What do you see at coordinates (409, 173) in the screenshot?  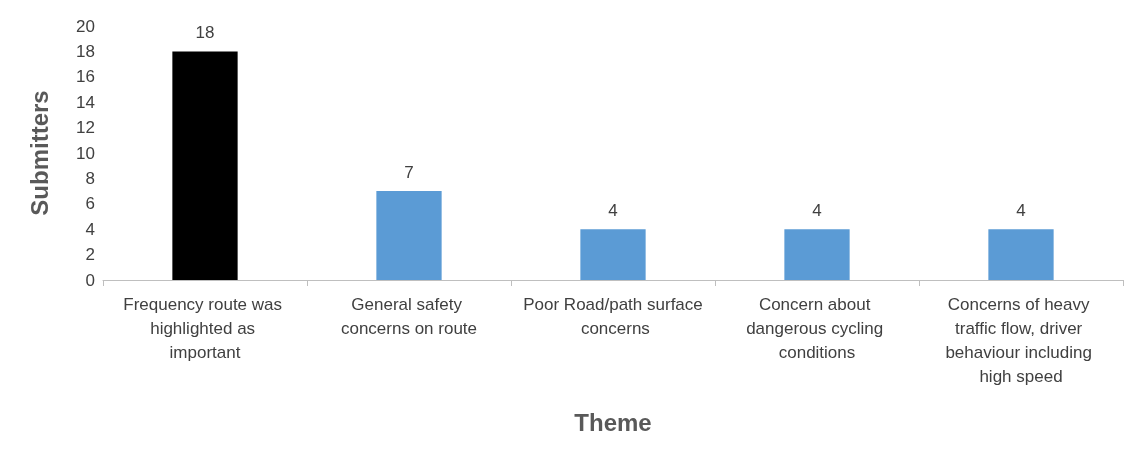 I see `data-label: 7` at bounding box center [409, 173].